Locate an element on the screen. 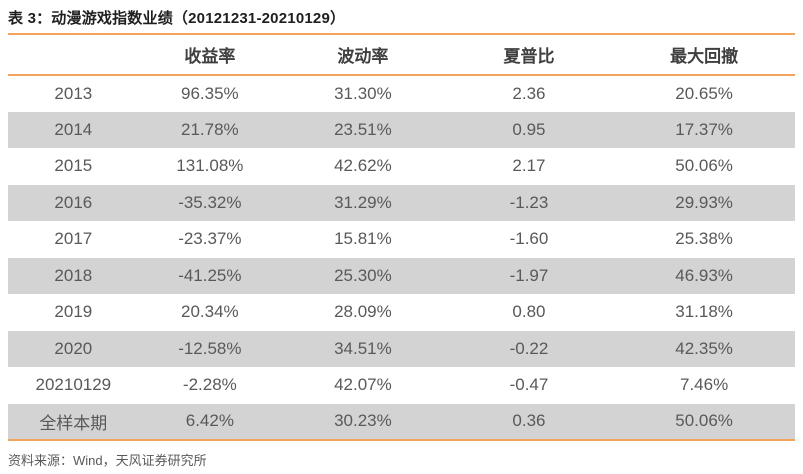 The image size is (803, 474). header-row: 收益率 波动率 夏普比 最大回撤 is located at coordinates (401, 55).